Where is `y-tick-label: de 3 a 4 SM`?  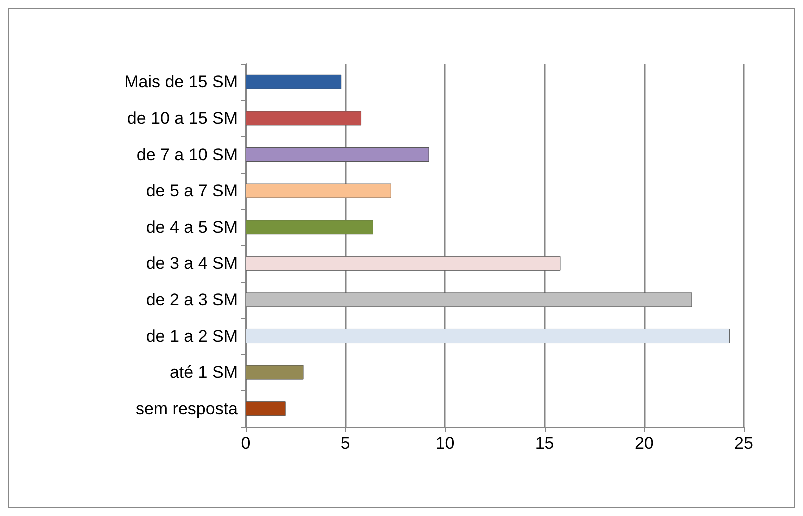 y-tick-label: de 3 a 4 SM is located at coordinates (192, 264).